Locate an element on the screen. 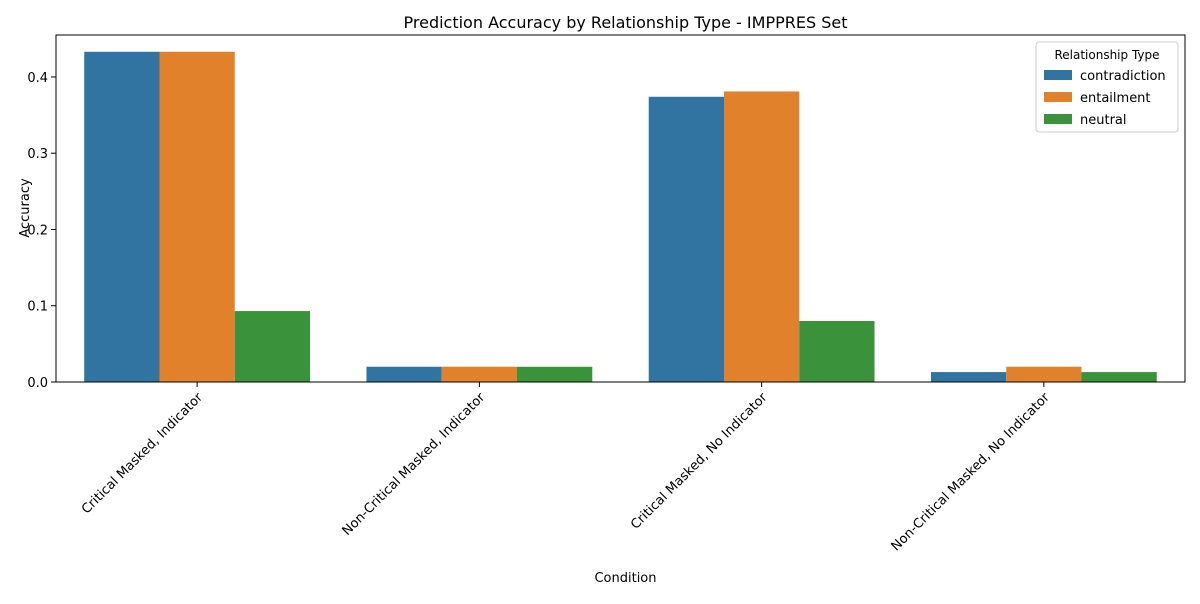 Image resolution: width=1200 pixels, height=604 pixels. x-tick-label: Critical Masked, Indicator is located at coordinates (142, 453).